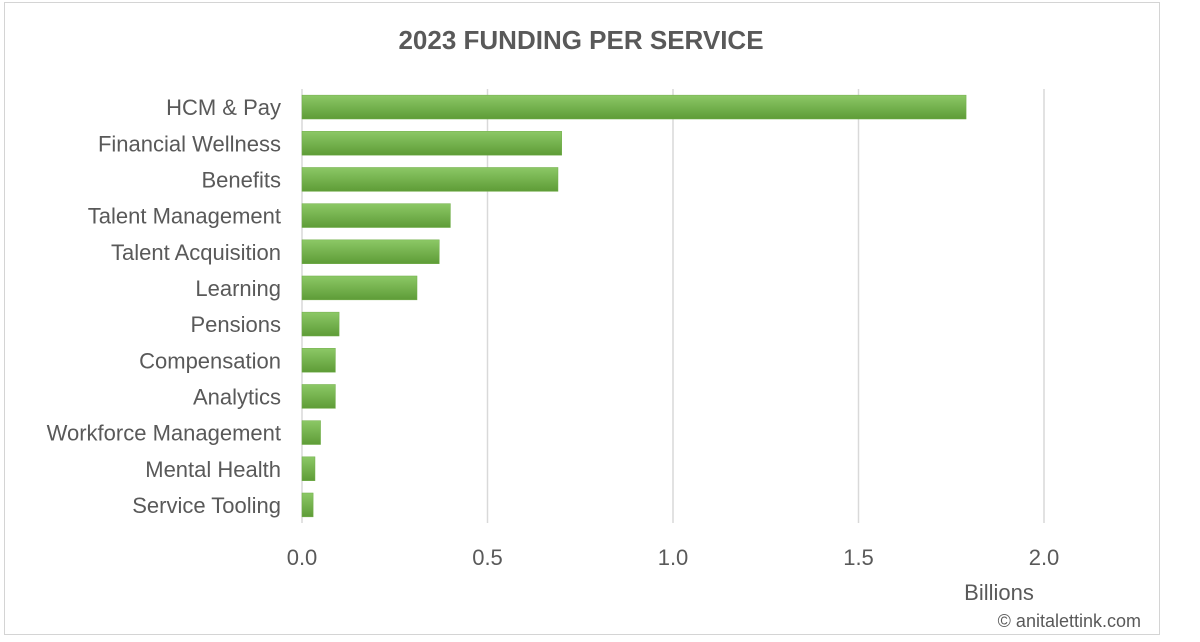 The image size is (1200, 642). I want to click on x-tick-labels: 0.0 0.5 1.0 1.5 2.0, so click(673, 557).